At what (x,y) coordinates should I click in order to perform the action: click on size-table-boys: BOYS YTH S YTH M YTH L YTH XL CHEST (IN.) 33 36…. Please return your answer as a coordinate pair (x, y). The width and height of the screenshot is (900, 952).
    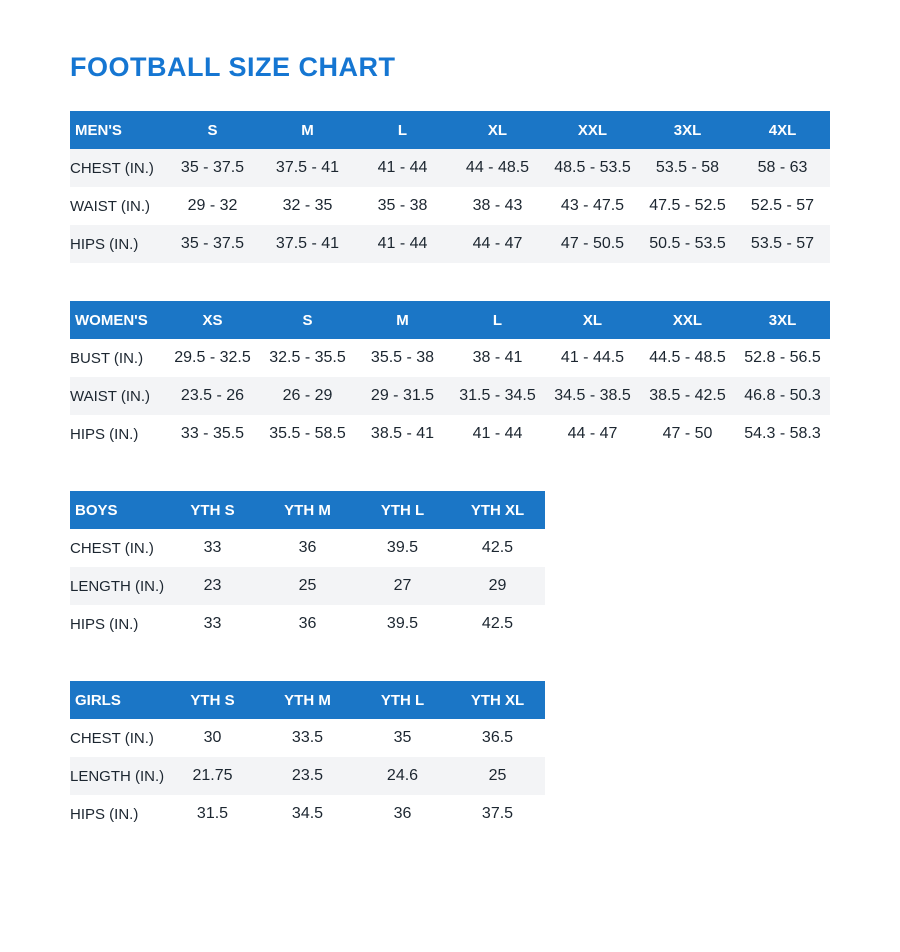
    Looking at the image, I should click on (307, 567).